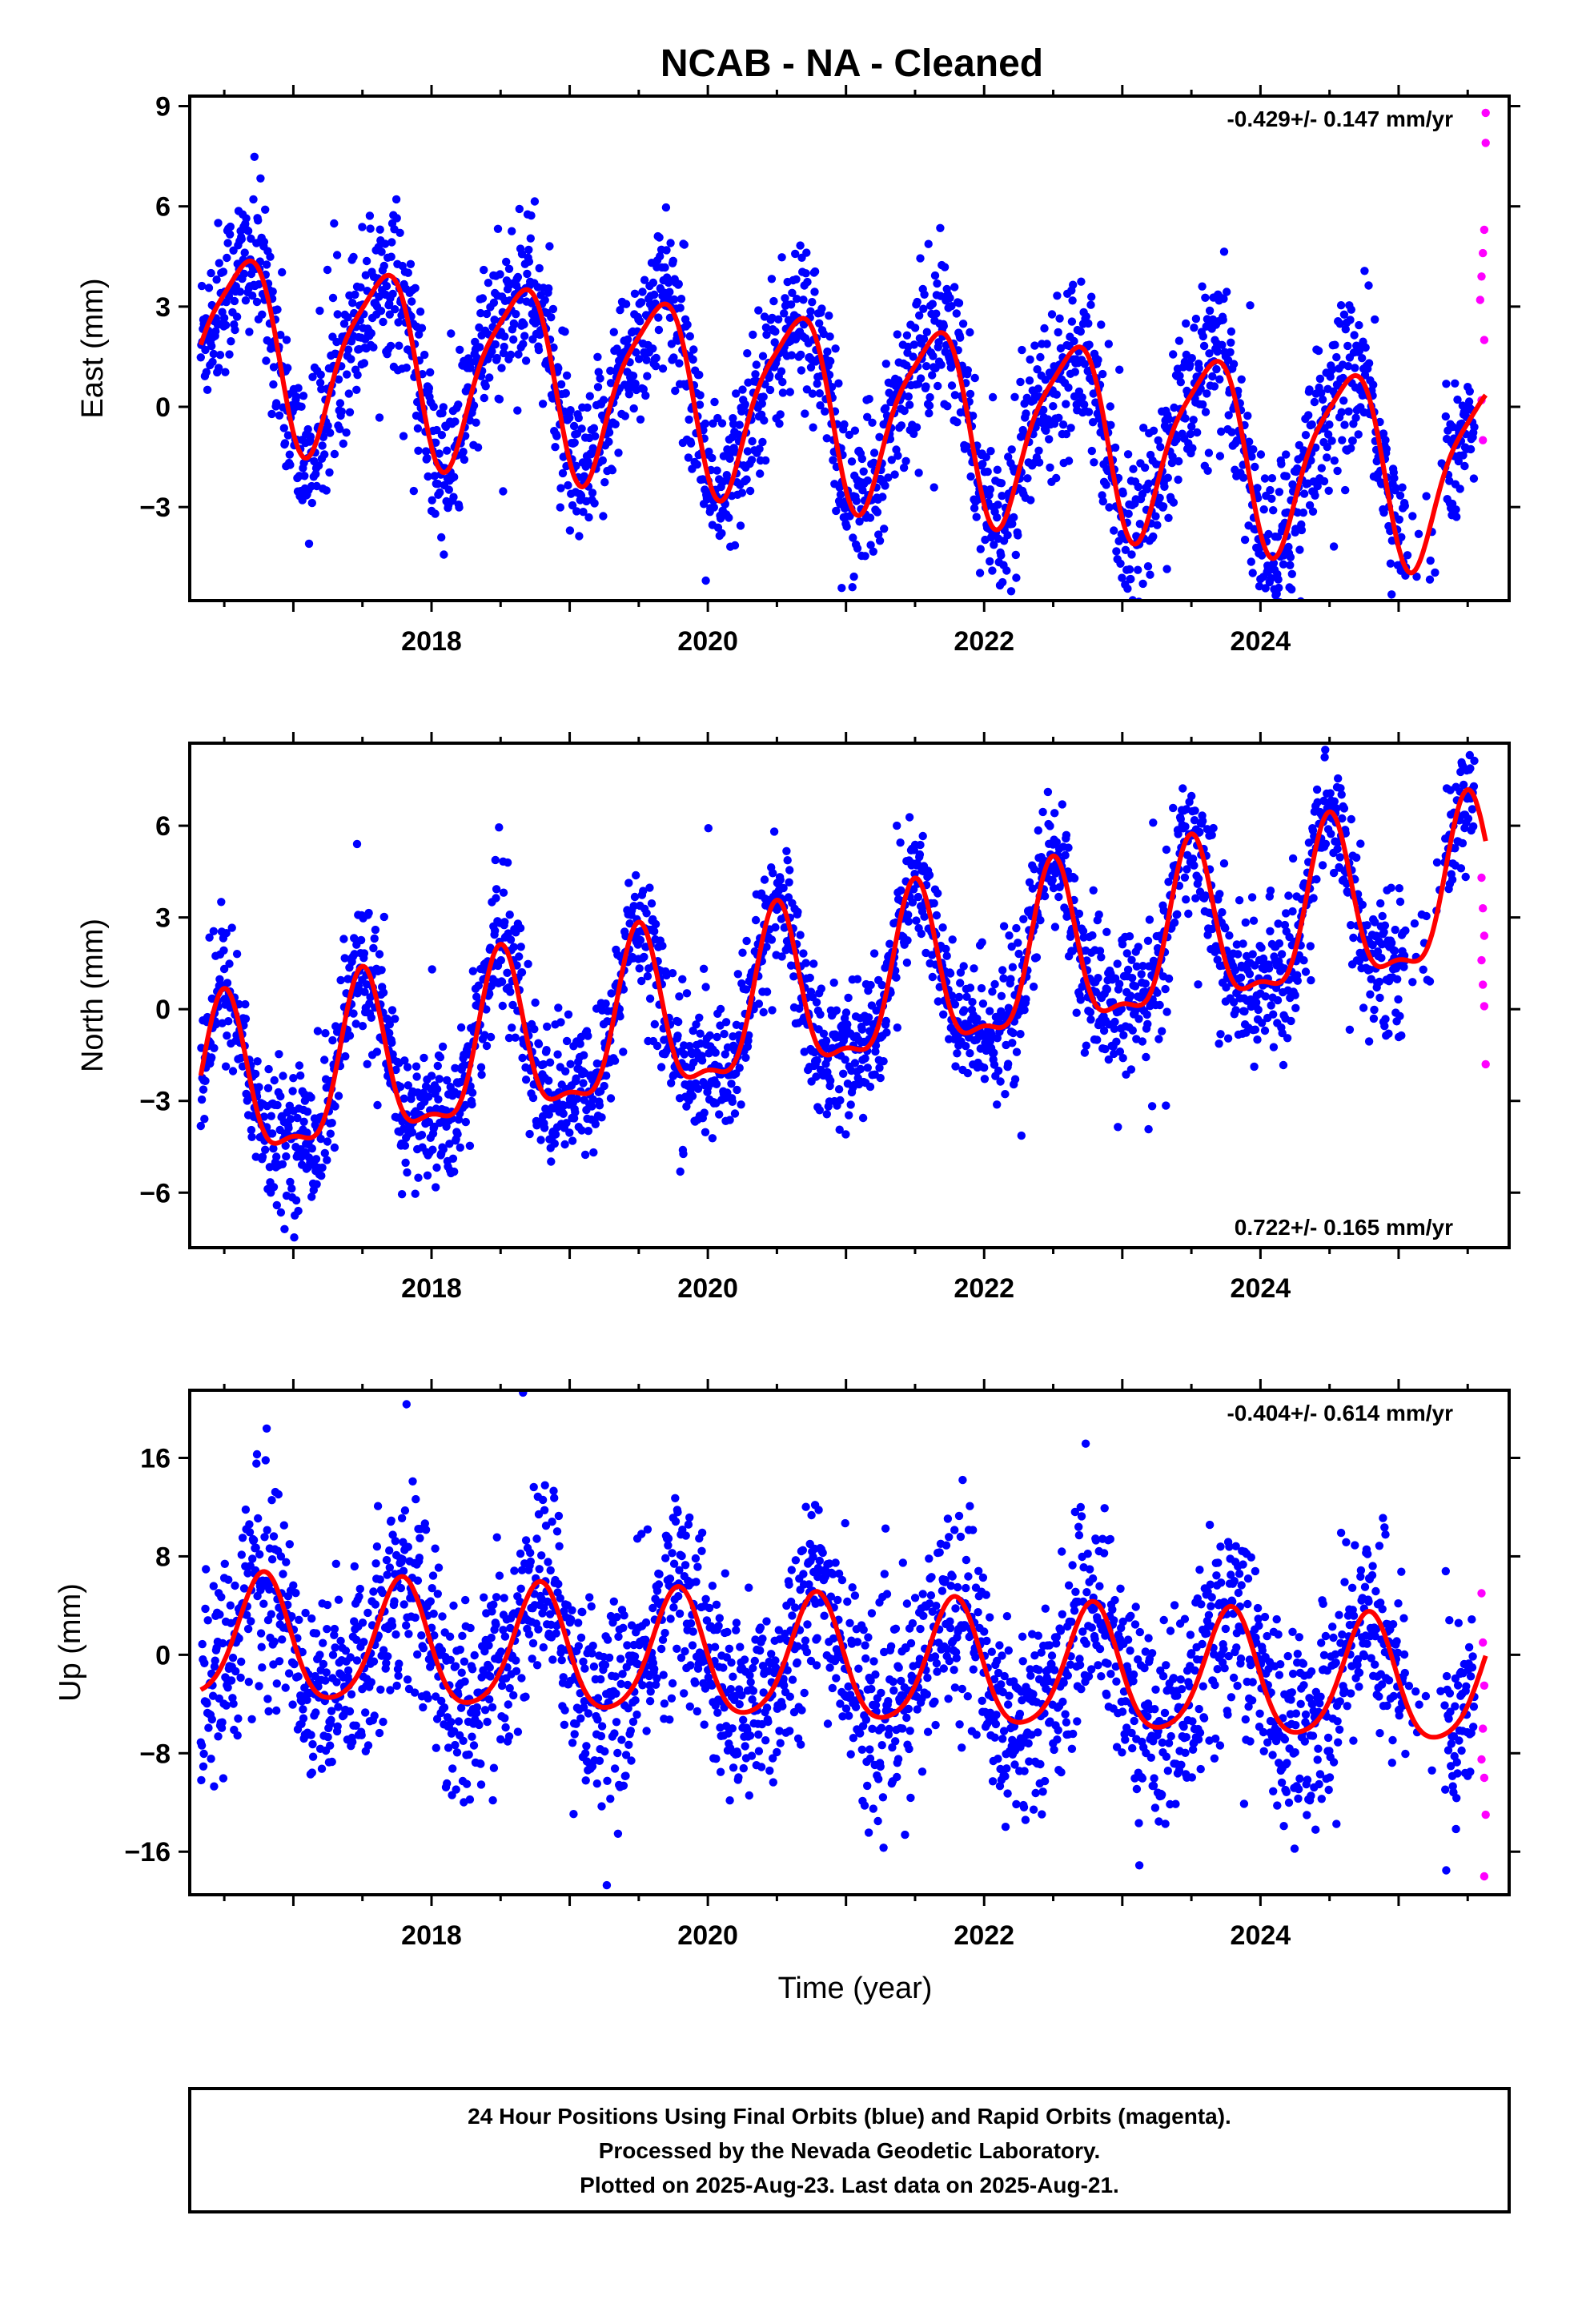  Describe the element at coordinates (155, 1102) in the screenshot. I see `y-tick-label: −3` at that location.